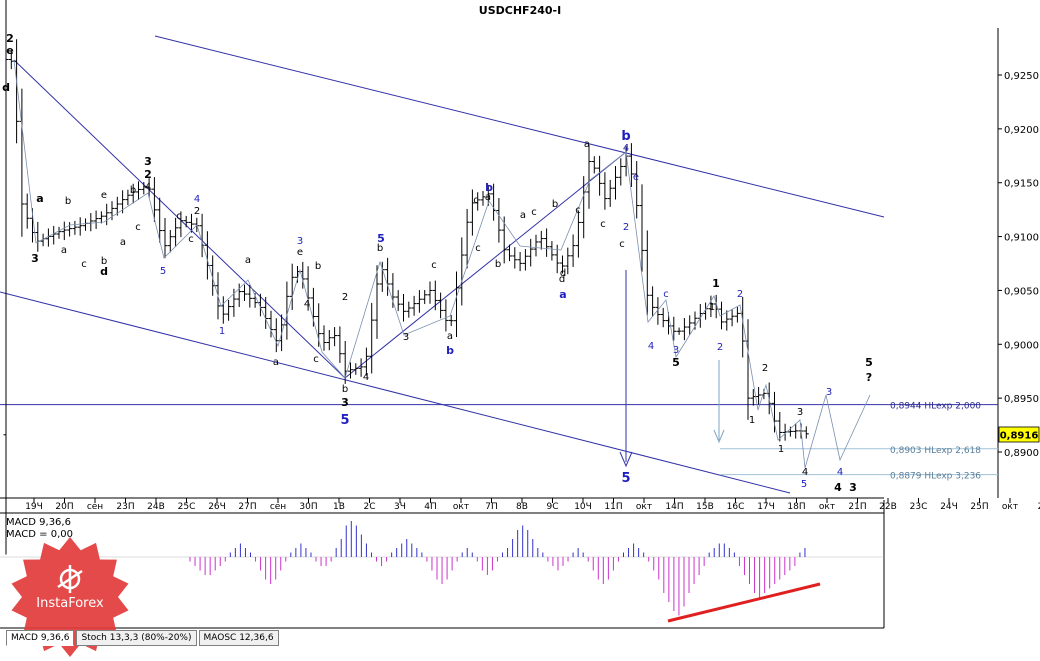  What do you see at coordinates (238, 638) in the screenshot?
I see `tab-maosc: MAOSC 12,36,6` at bounding box center [238, 638].